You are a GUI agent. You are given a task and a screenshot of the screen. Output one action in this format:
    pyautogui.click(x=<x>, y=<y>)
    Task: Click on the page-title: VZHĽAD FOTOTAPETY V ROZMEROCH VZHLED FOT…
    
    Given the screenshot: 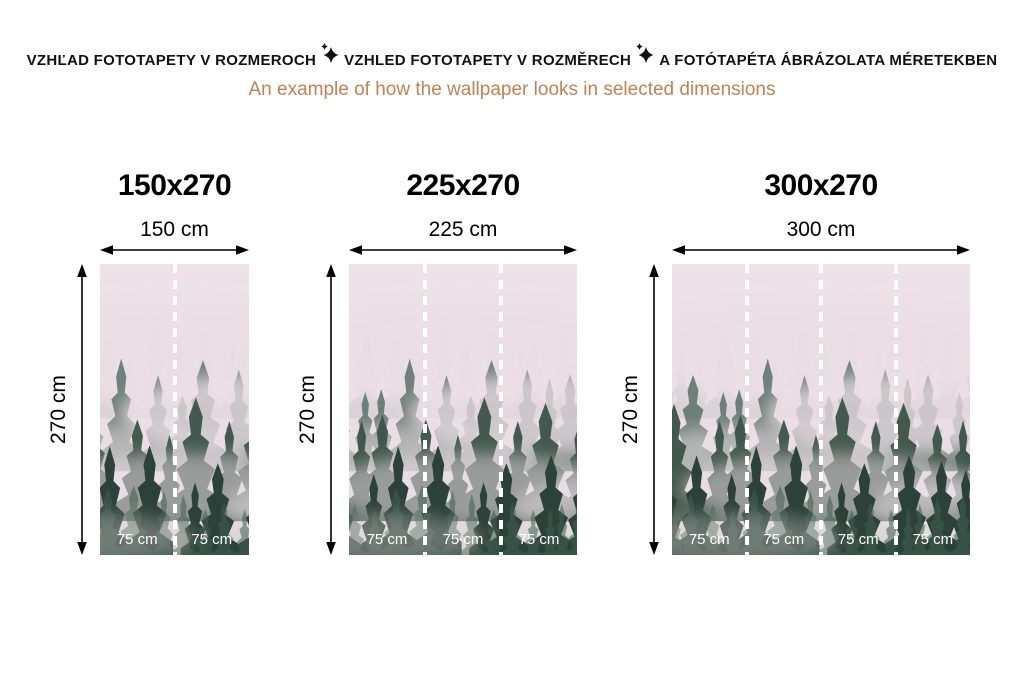 What is the action you would take?
    pyautogui.click(x=512, y=56)
    